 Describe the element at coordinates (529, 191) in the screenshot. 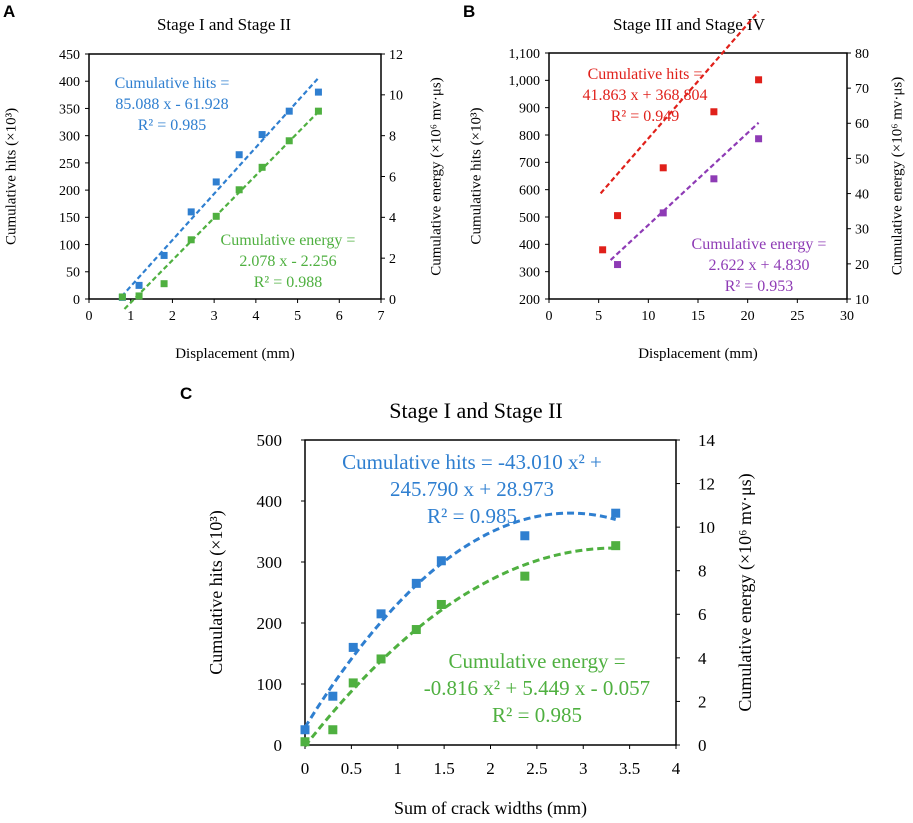

I see `y-tick-label: 600` at that location.